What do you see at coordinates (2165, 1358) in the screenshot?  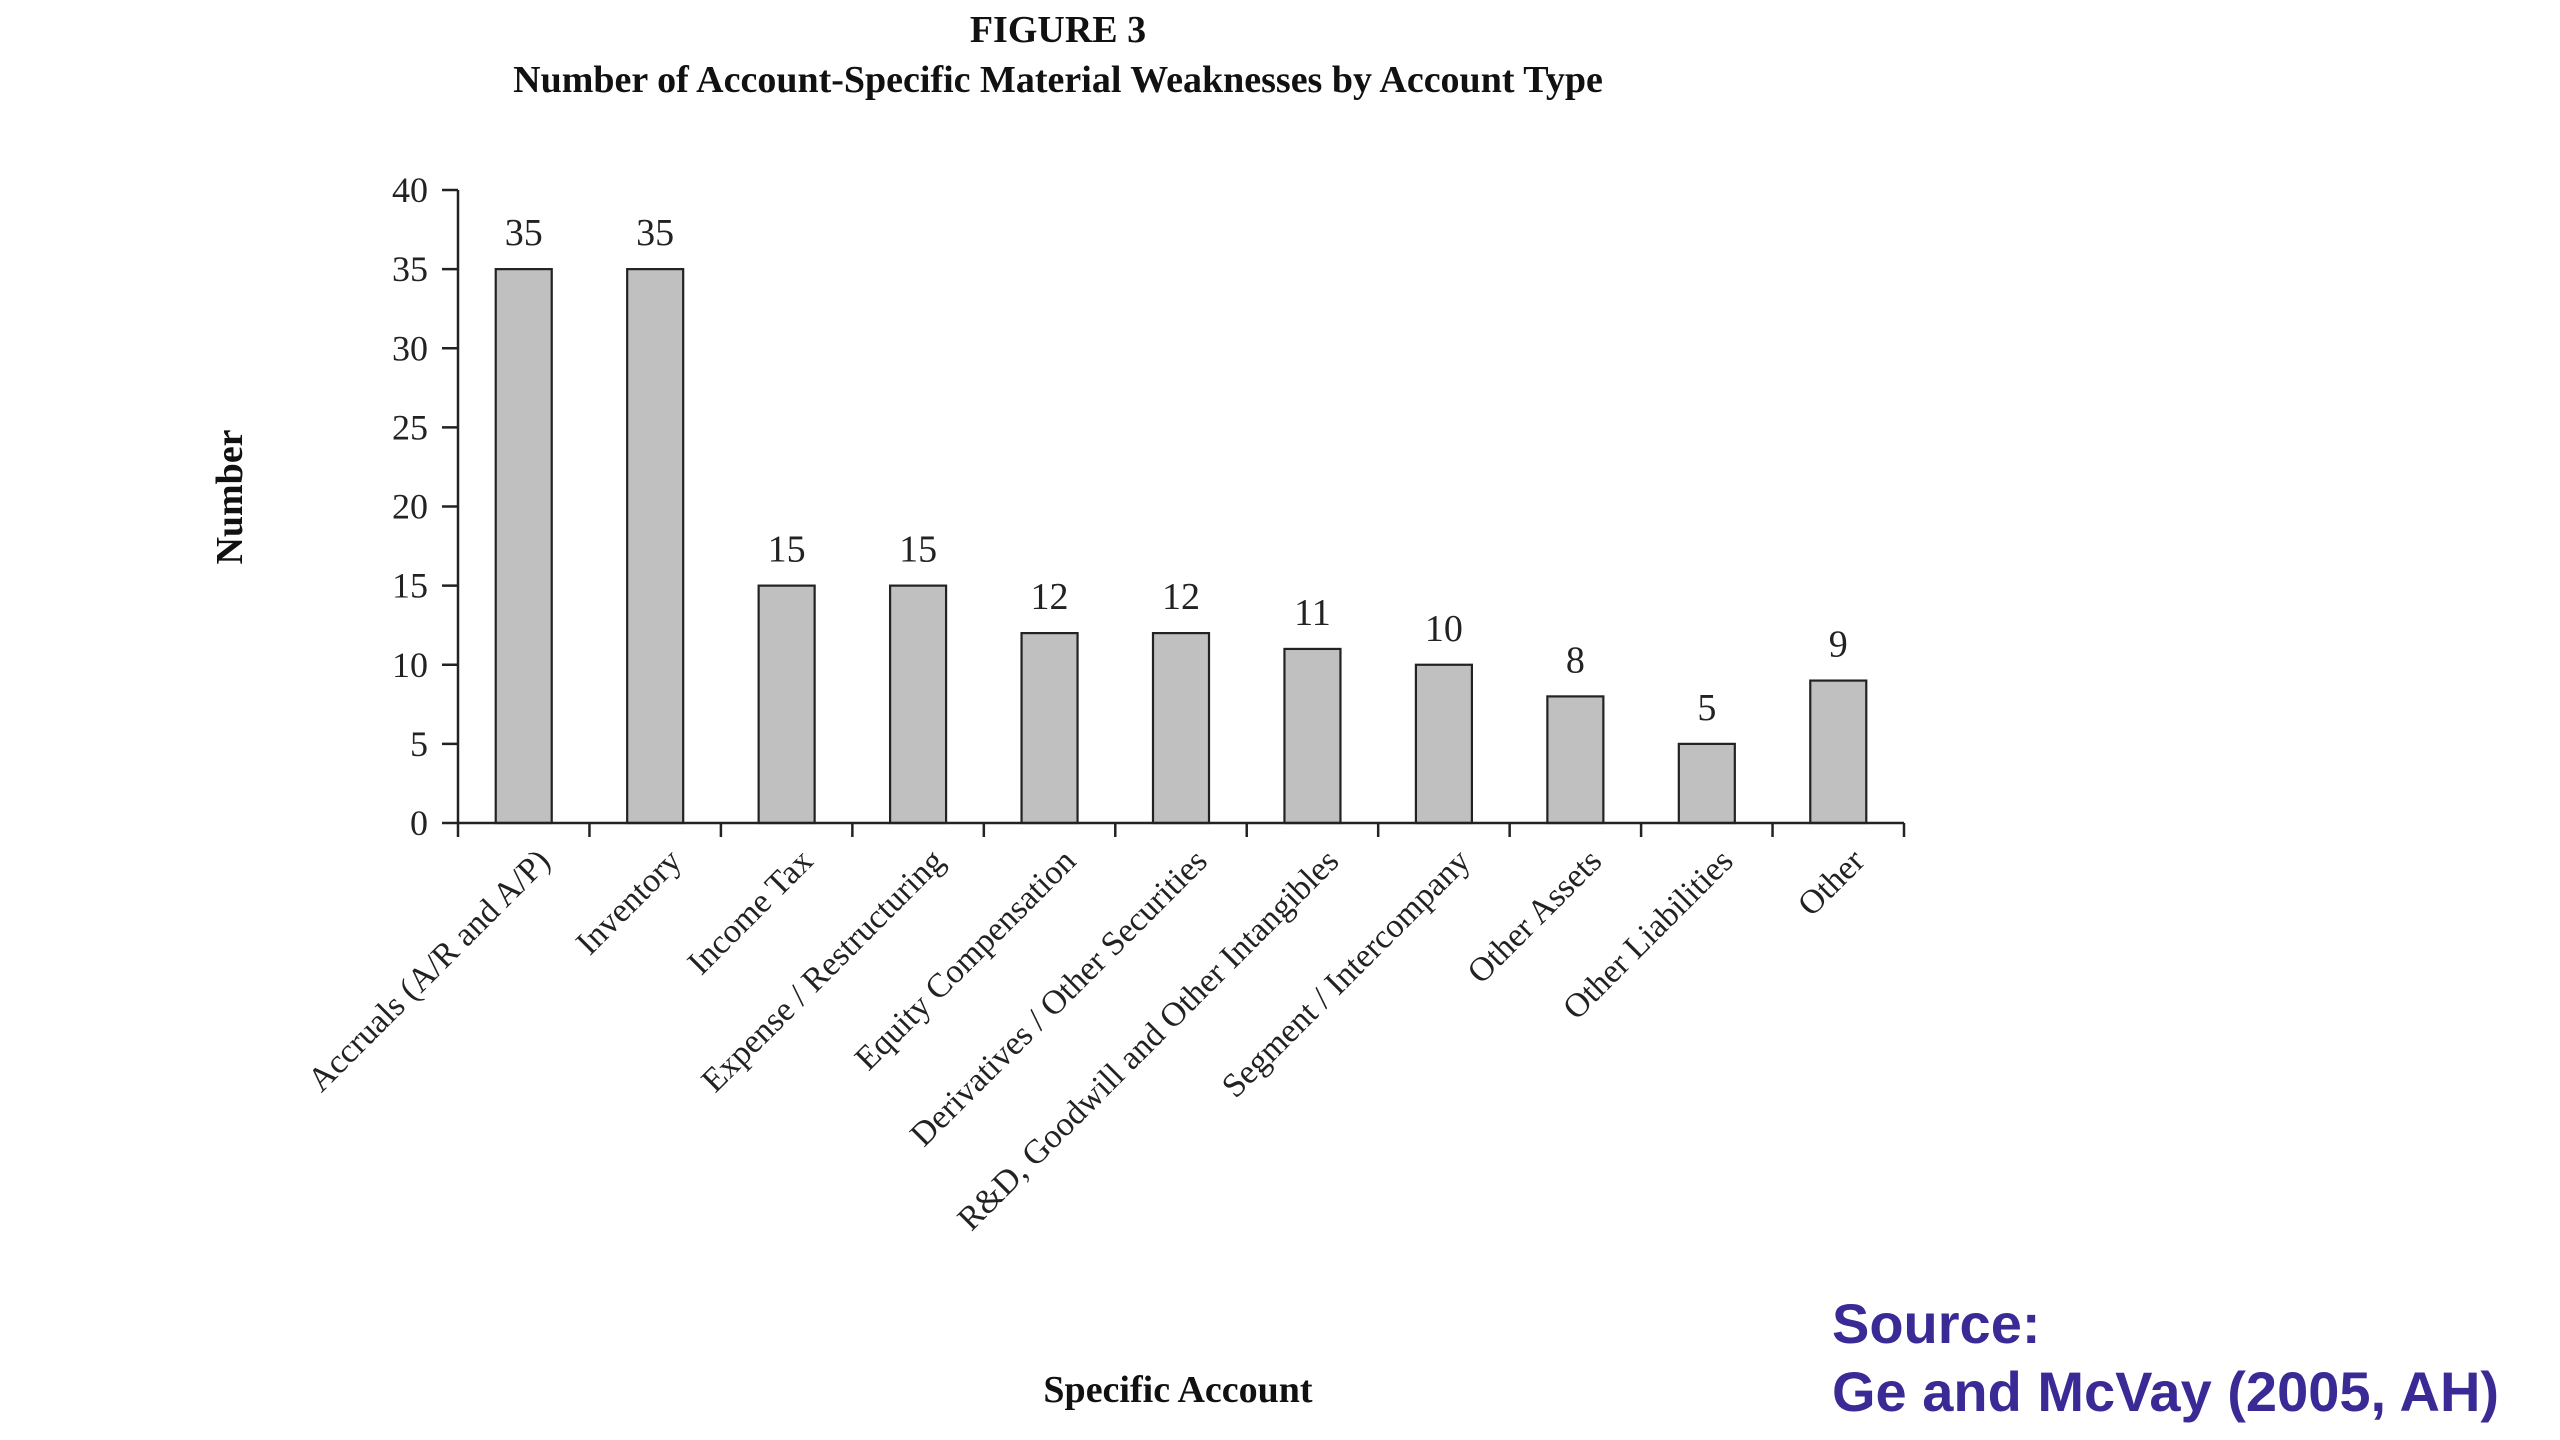 I see `source-citation: Source: Ge and McVay (2005, AH)` at bounding box center [2165, 1358].